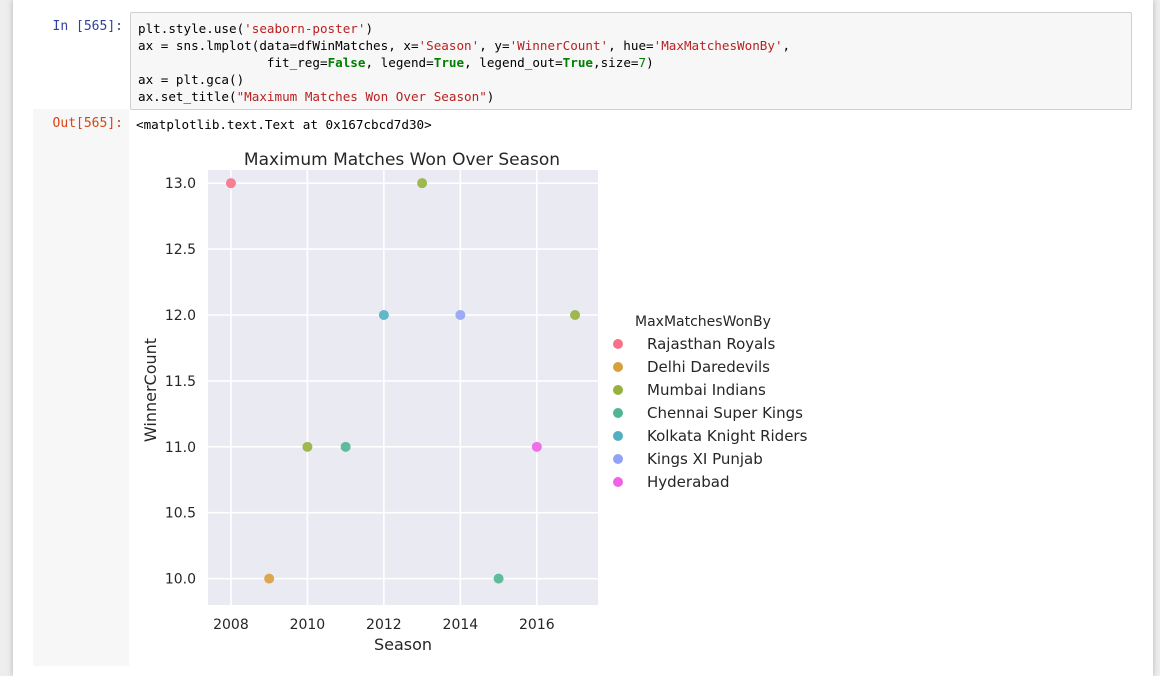 The image size is (1160, 676). Describe the element at coordinates (180, 184) in the screenshot. I see `y-tick-label: 13.0` at that location.